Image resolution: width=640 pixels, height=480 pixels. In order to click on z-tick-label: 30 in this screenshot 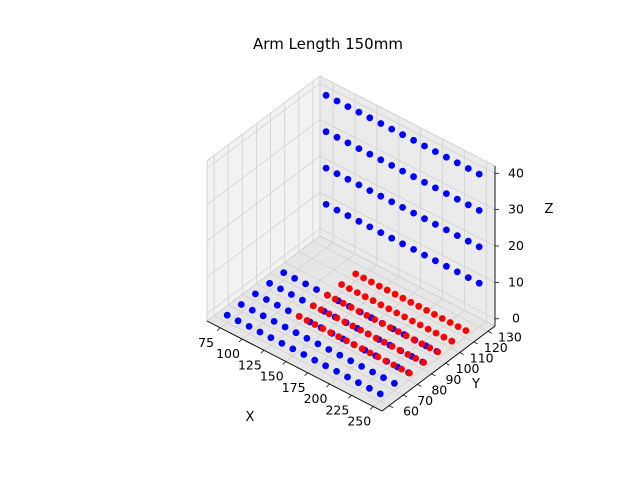, I will do `click(516, 209)`.